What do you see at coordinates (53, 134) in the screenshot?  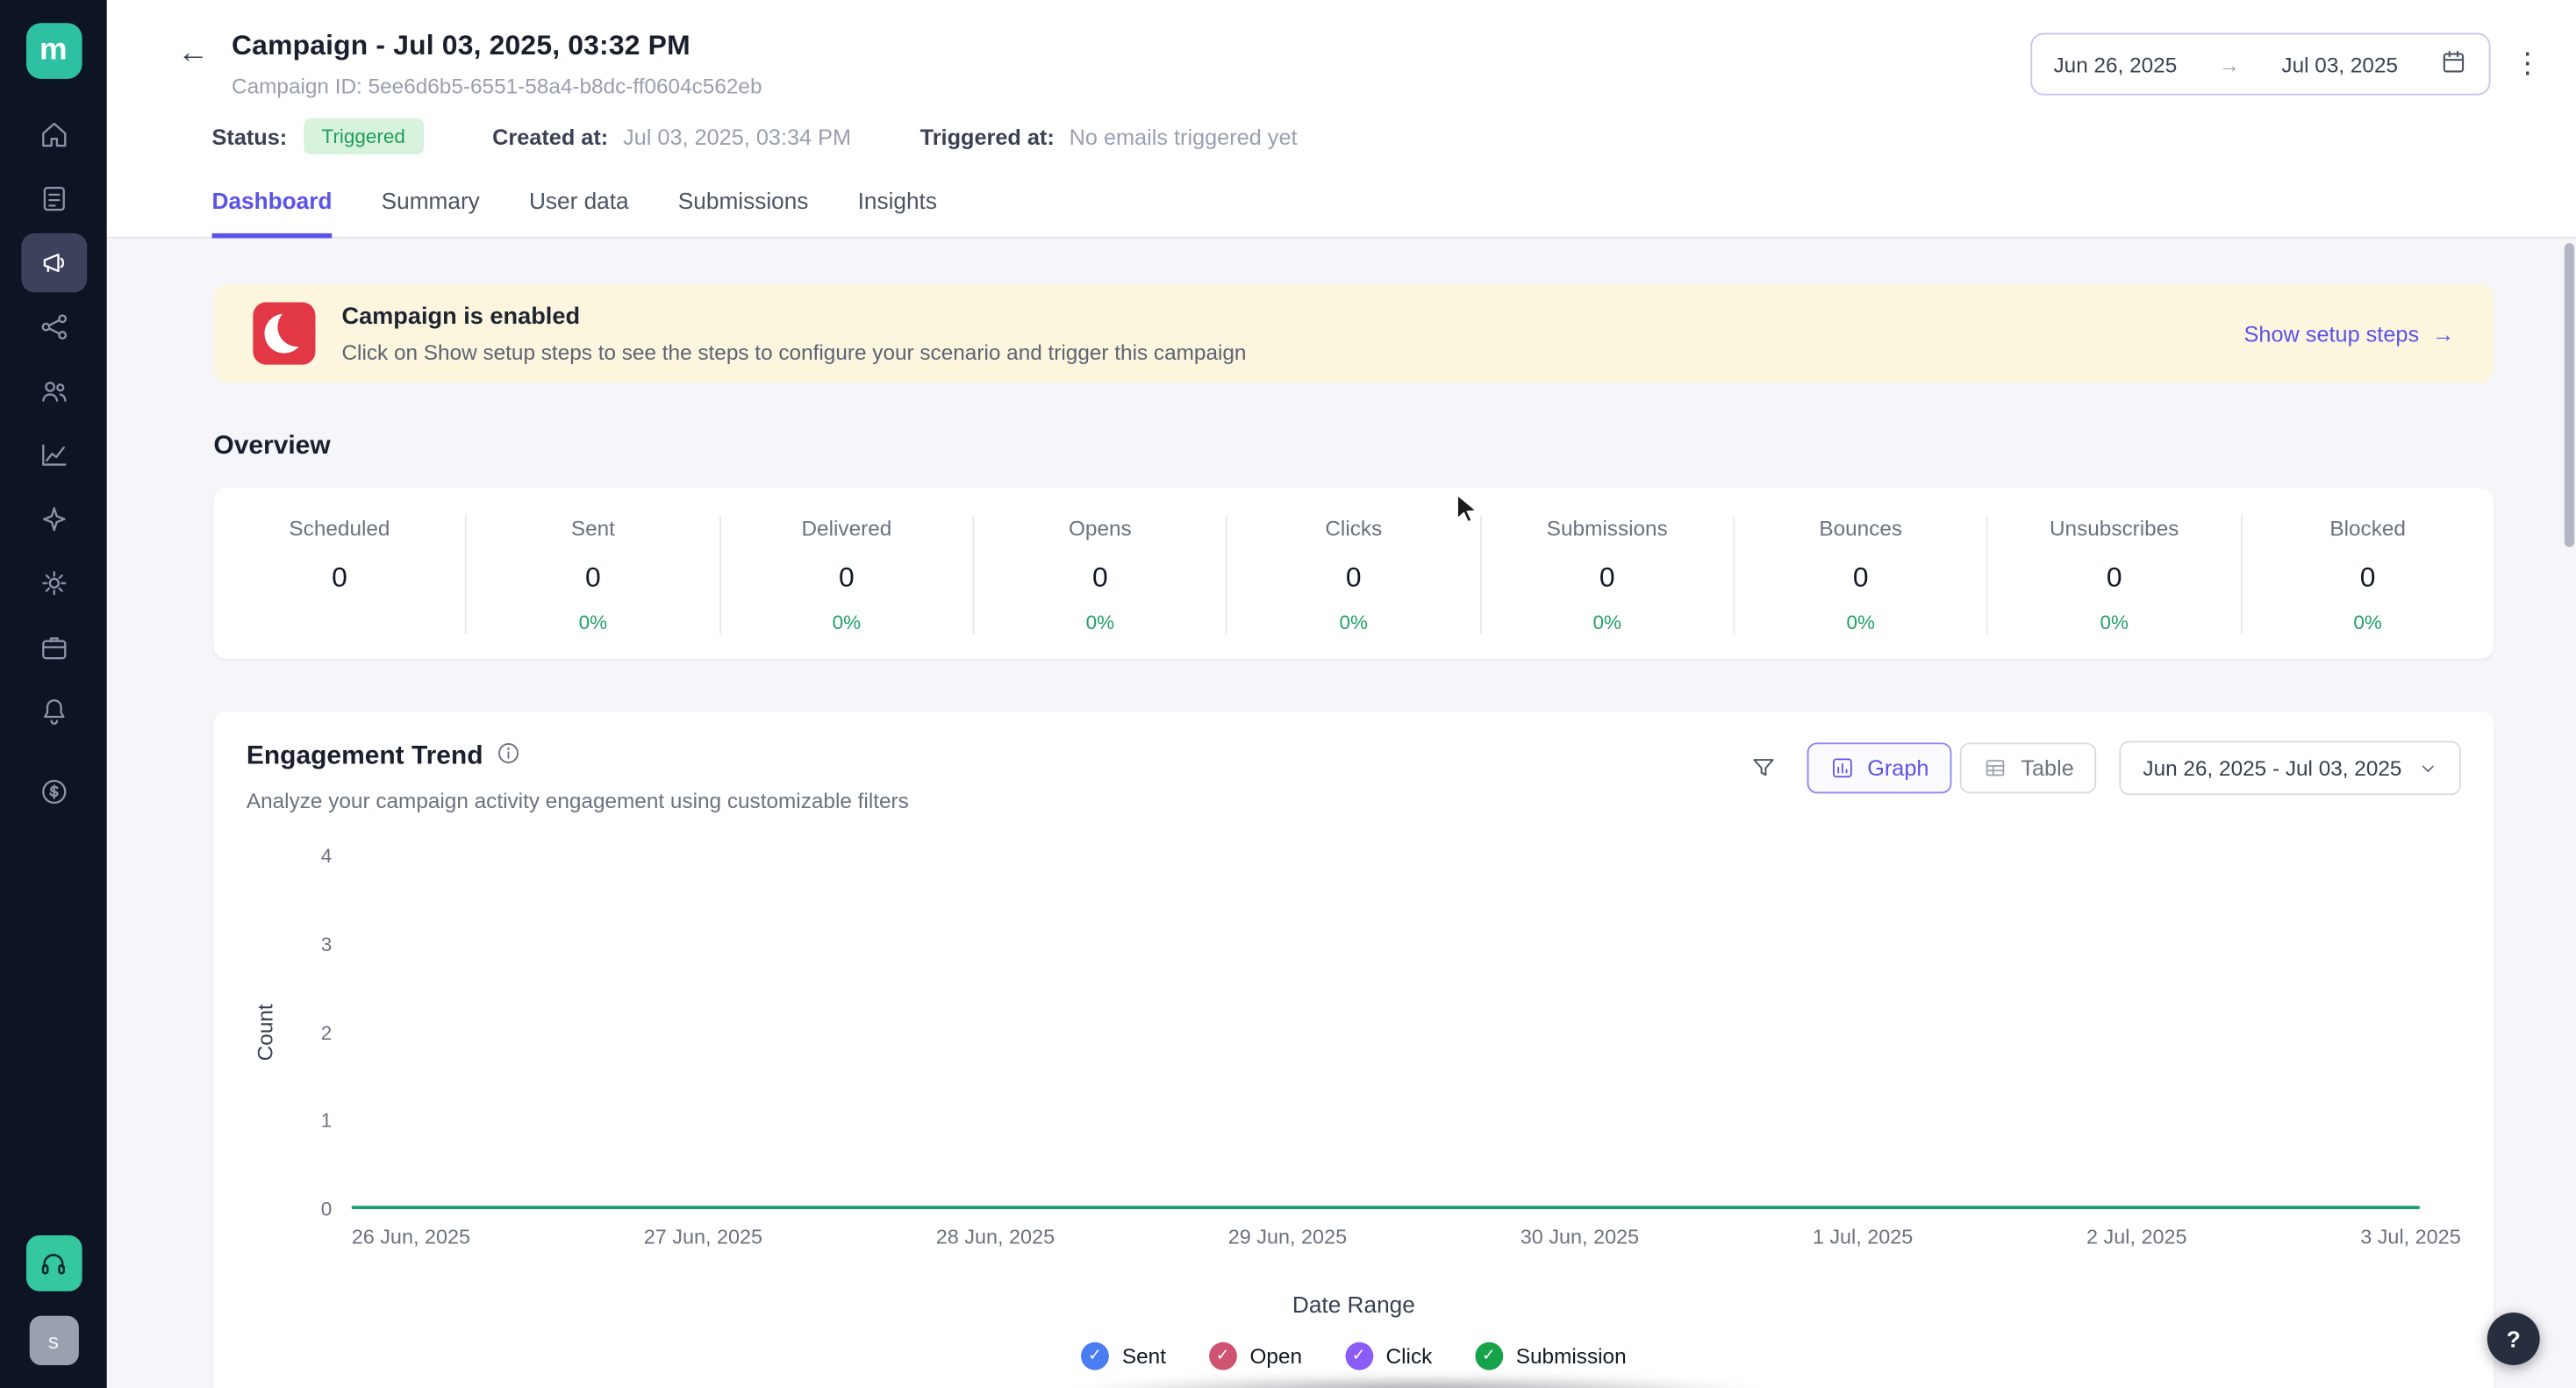 I see `sidebar-item-home` at bounding box center [53, 134].